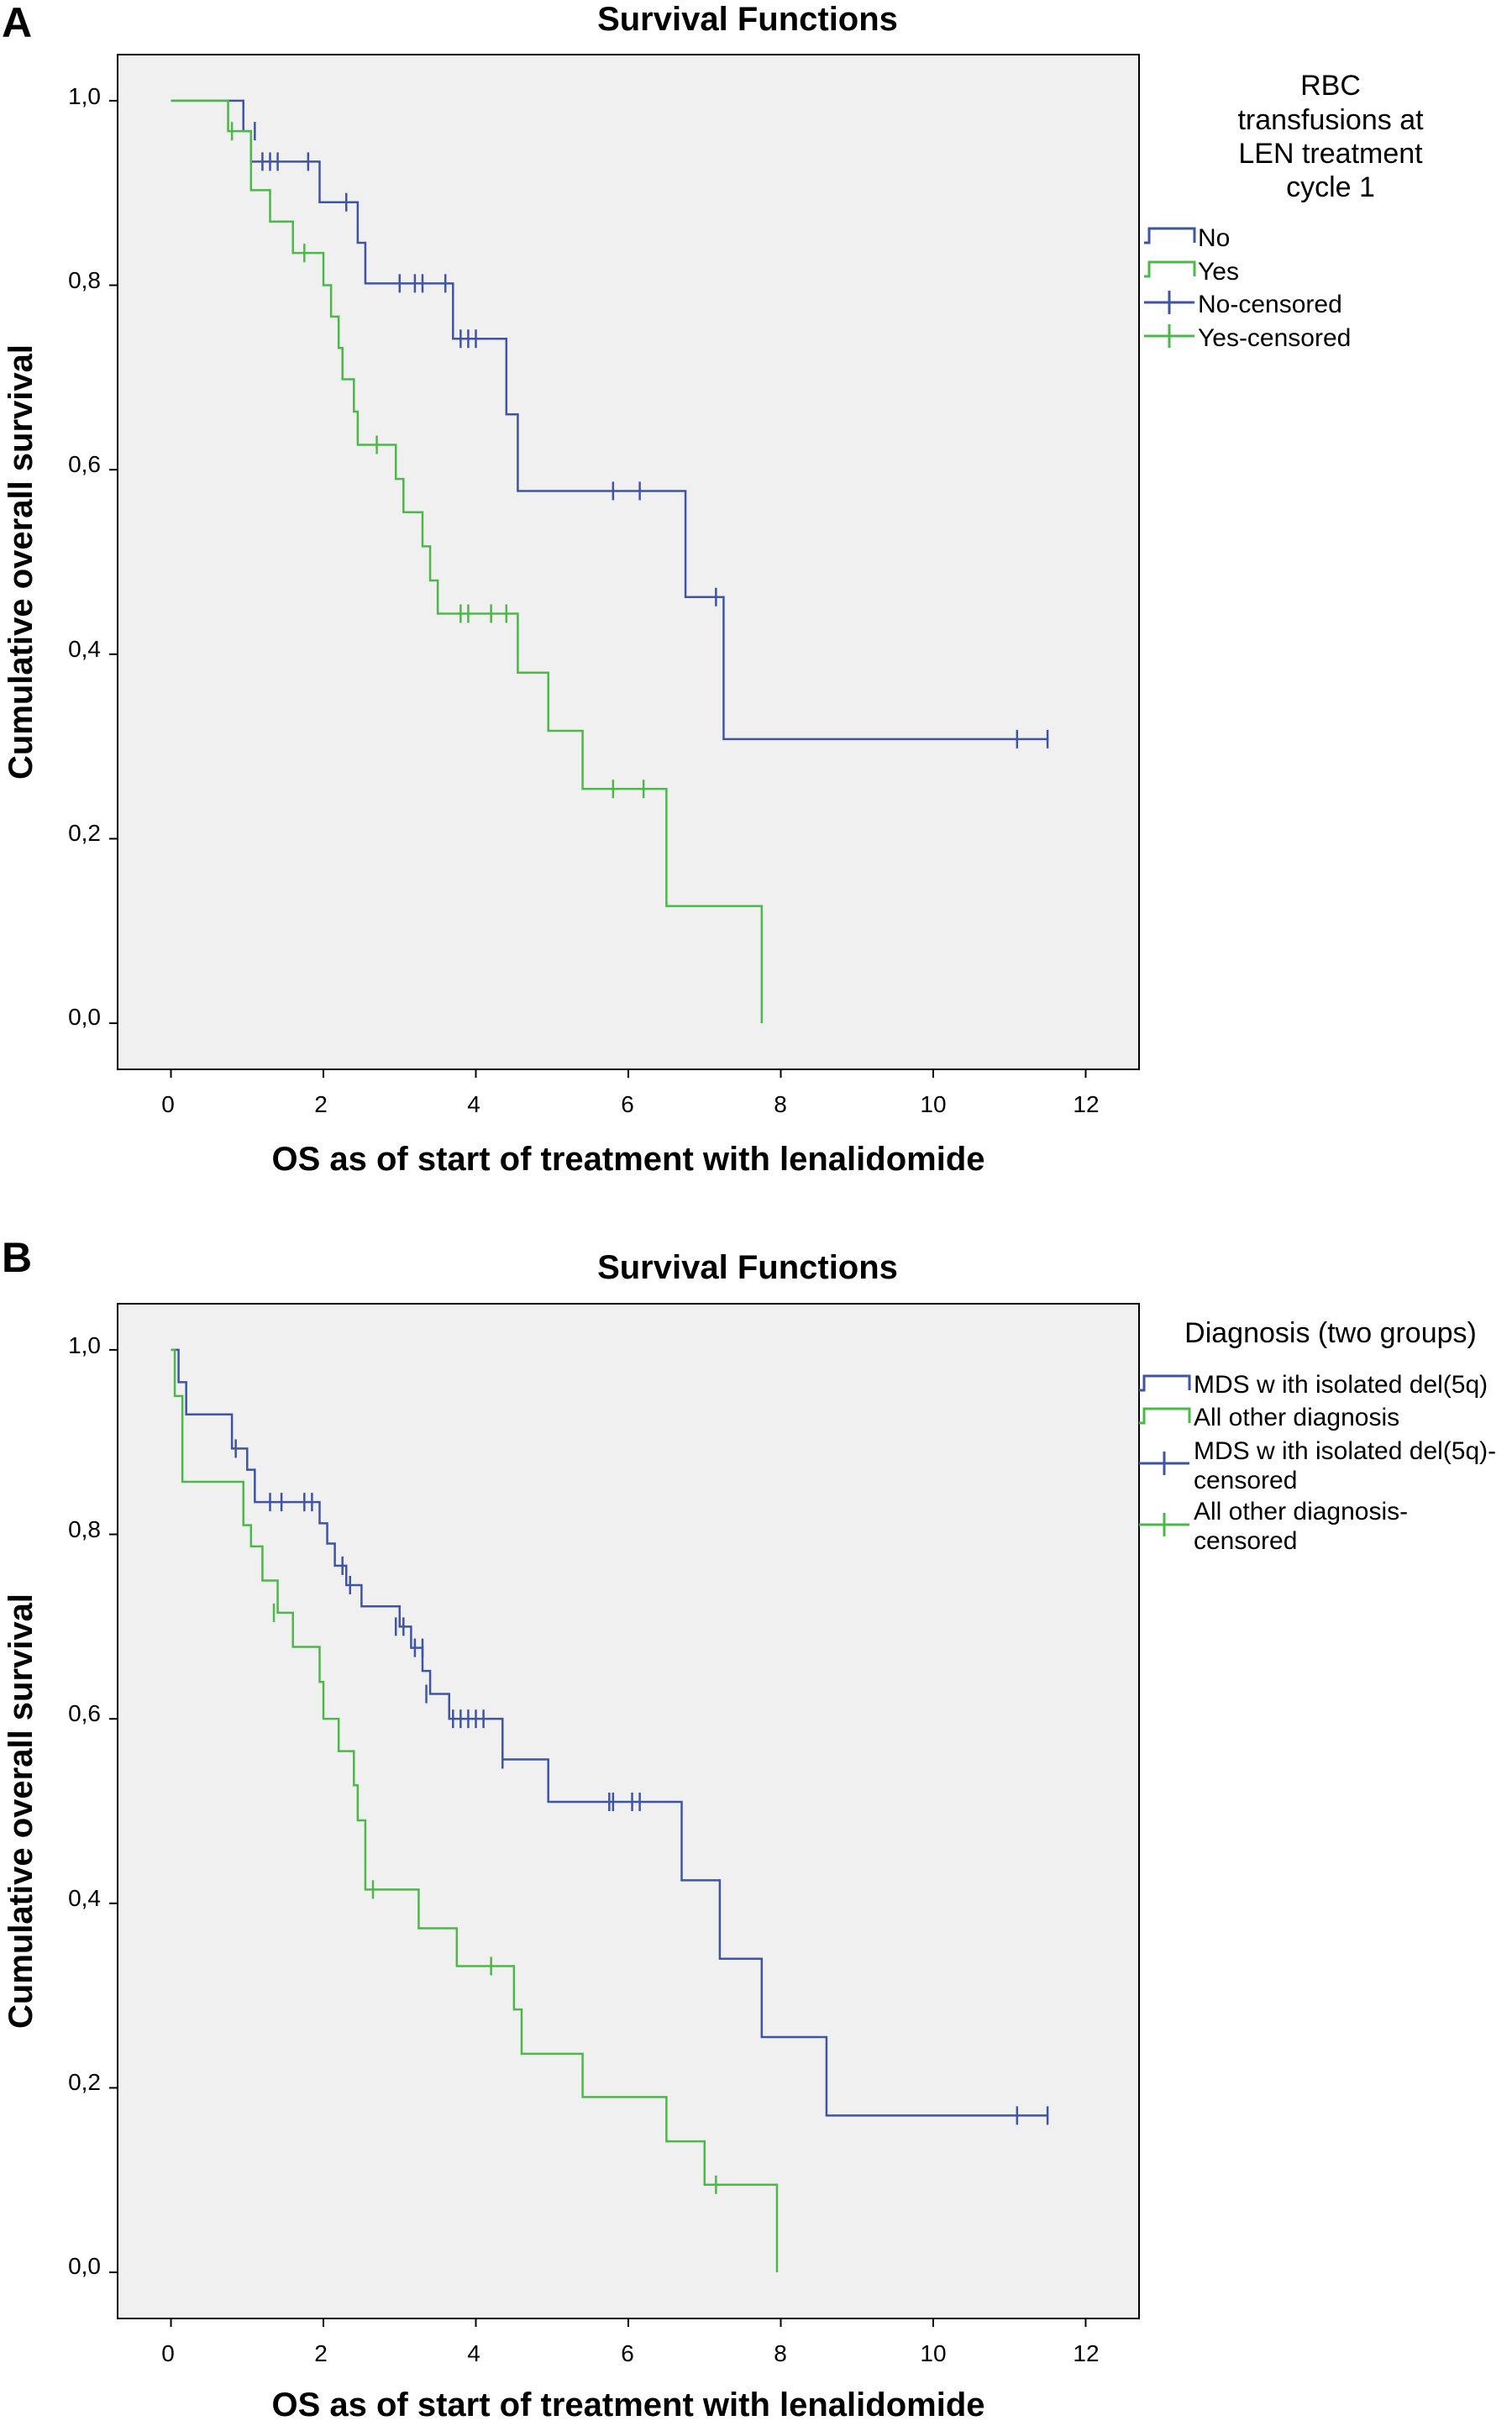  I want to click on legend-item: Yes, so click(1191, 272).